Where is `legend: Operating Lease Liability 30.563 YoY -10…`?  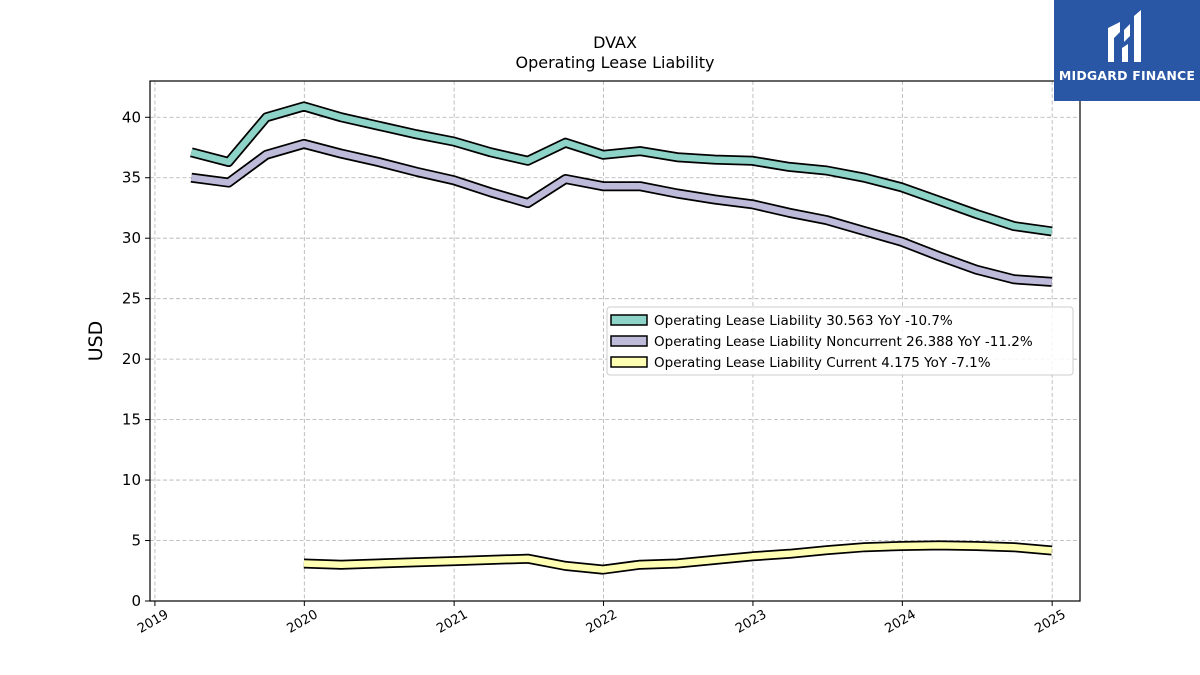 legend: Operating Lease Liability 30.563 YoY -10… is located at coordinates (840, 341).